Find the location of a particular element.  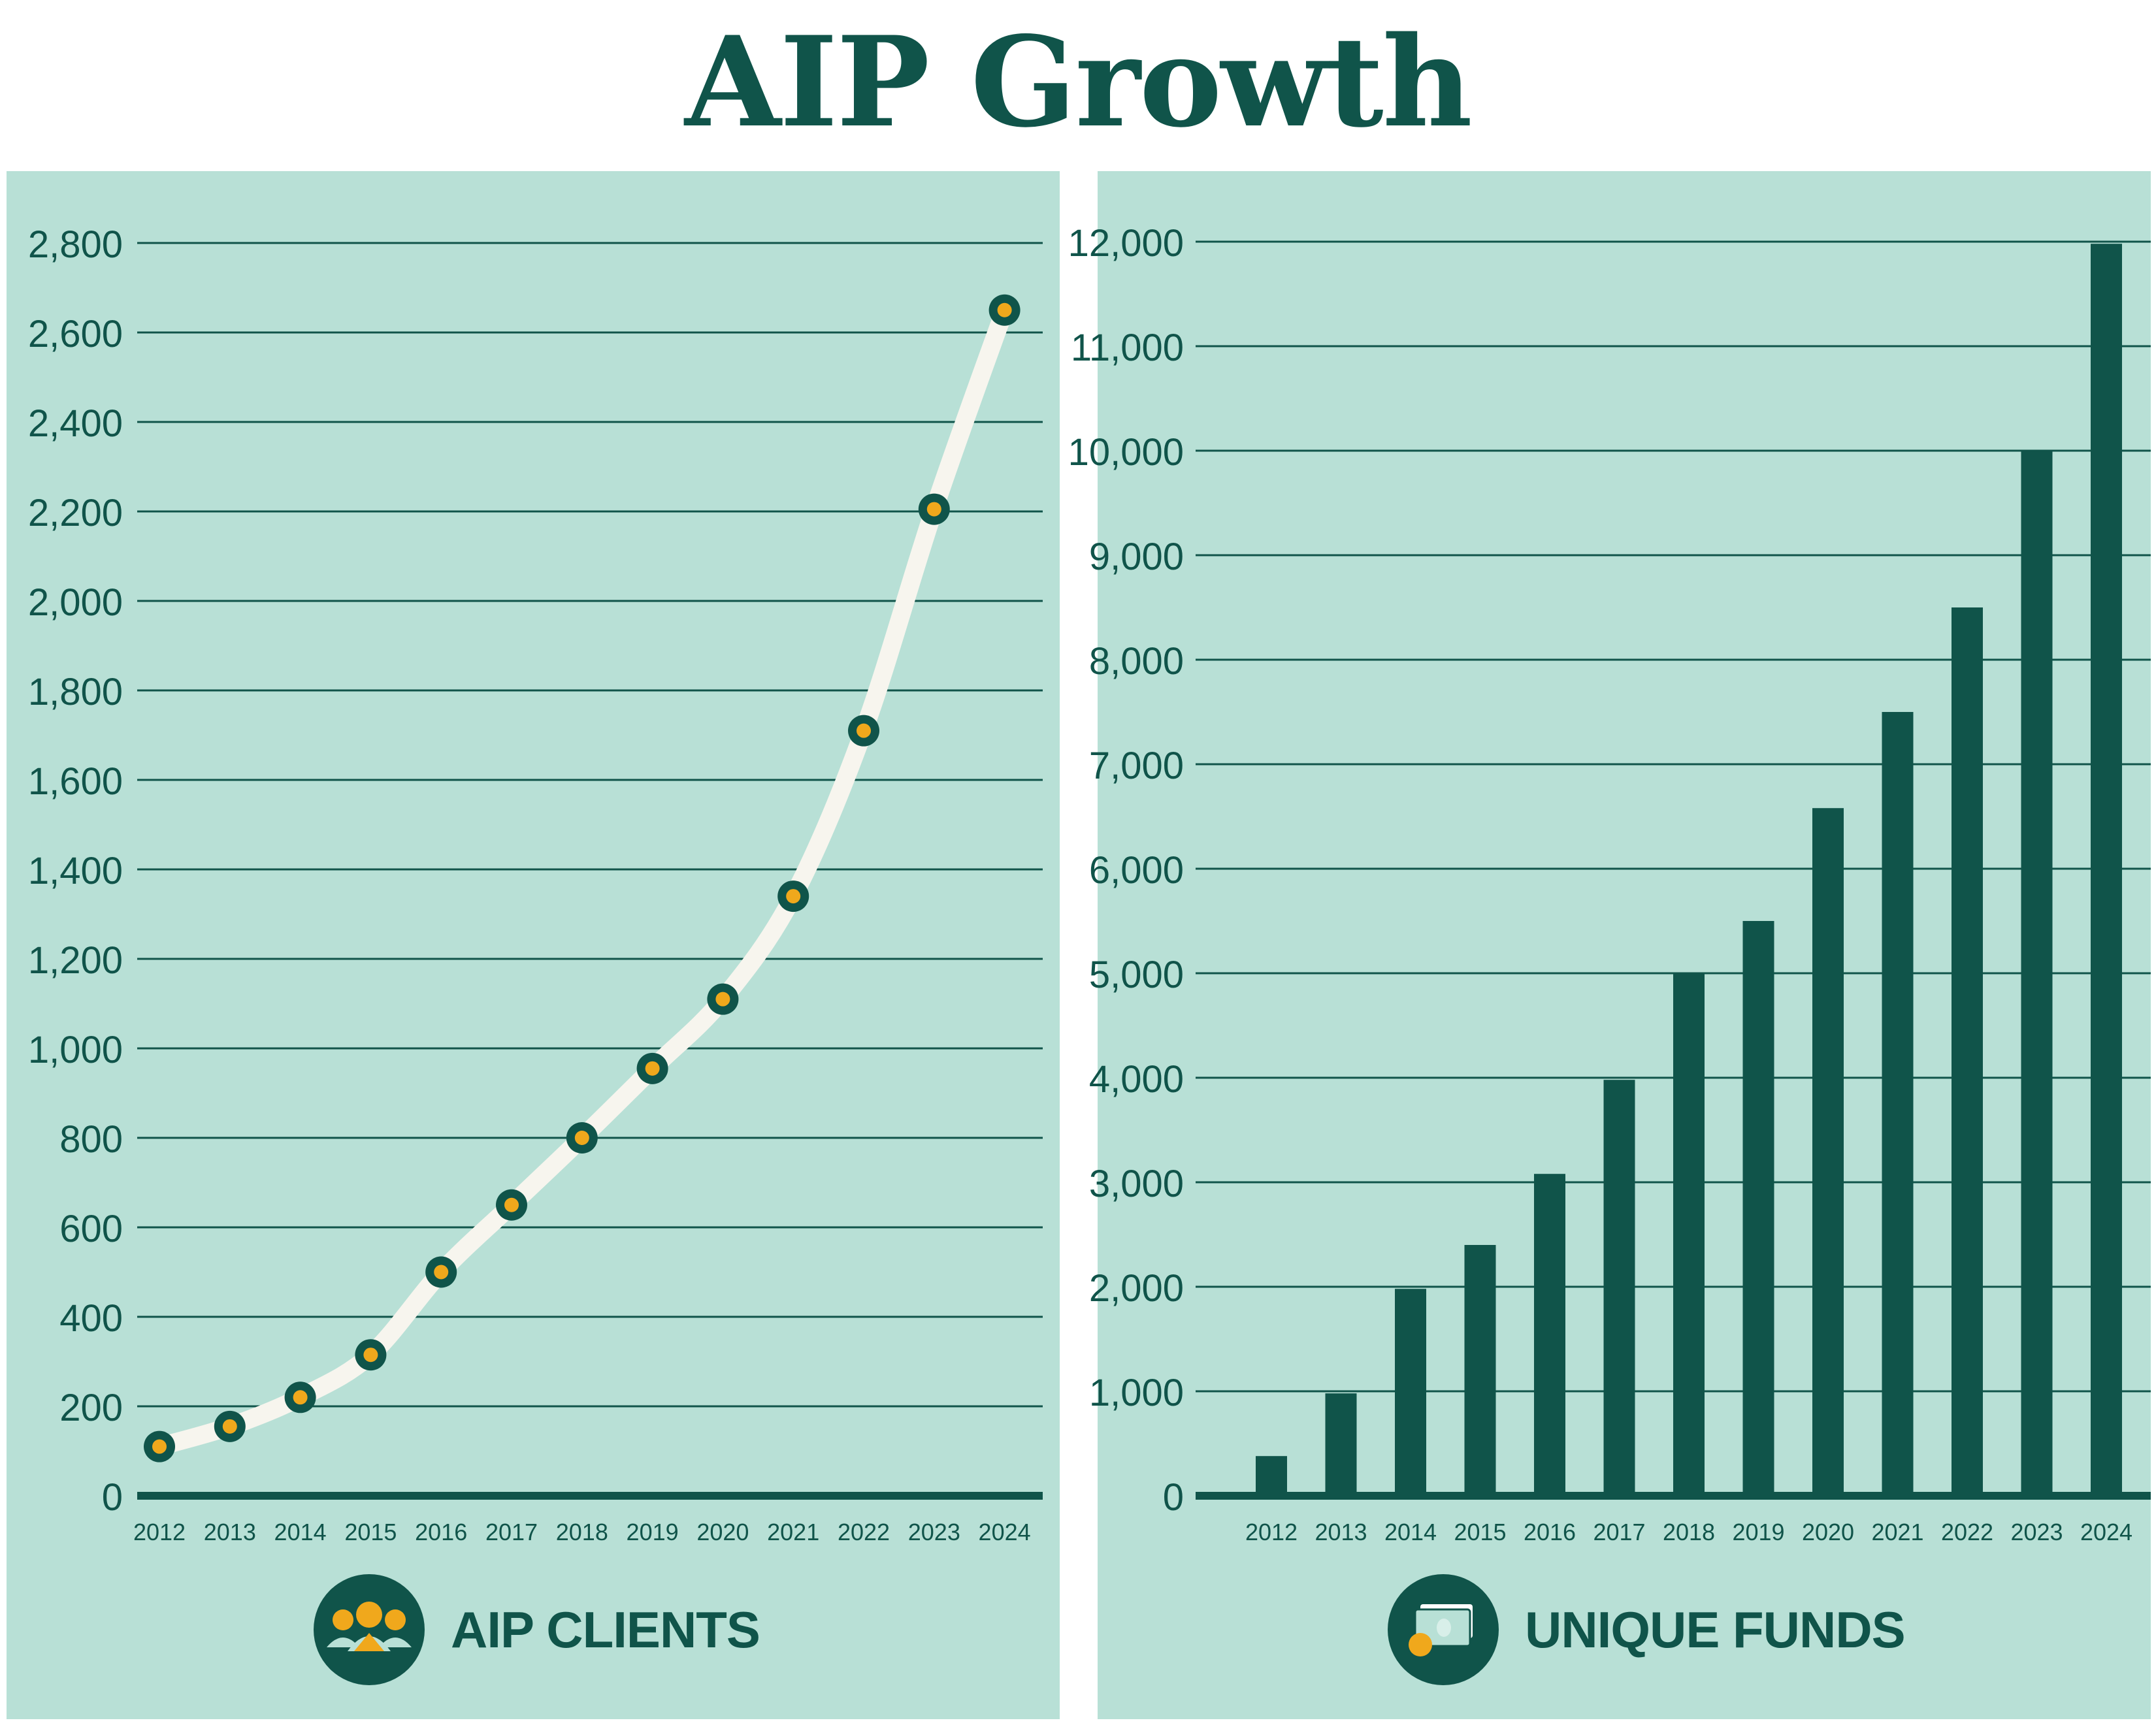

y-tick-label: 10,000 is located at coordinates (1126, 453).